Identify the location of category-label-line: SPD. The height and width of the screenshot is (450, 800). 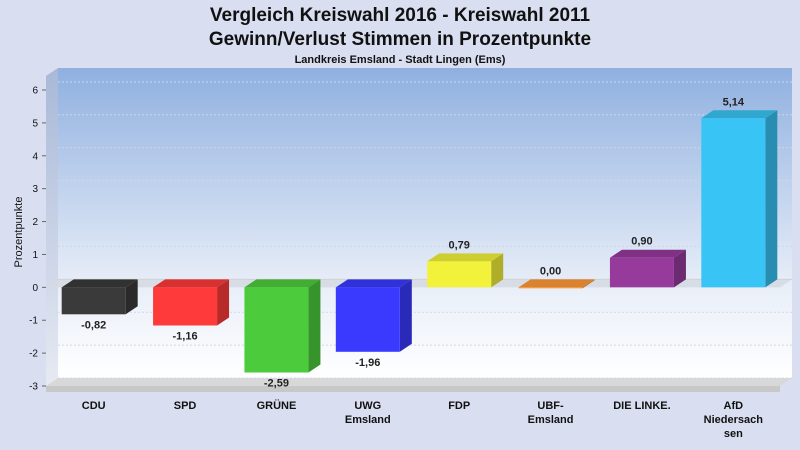
(185, 406).